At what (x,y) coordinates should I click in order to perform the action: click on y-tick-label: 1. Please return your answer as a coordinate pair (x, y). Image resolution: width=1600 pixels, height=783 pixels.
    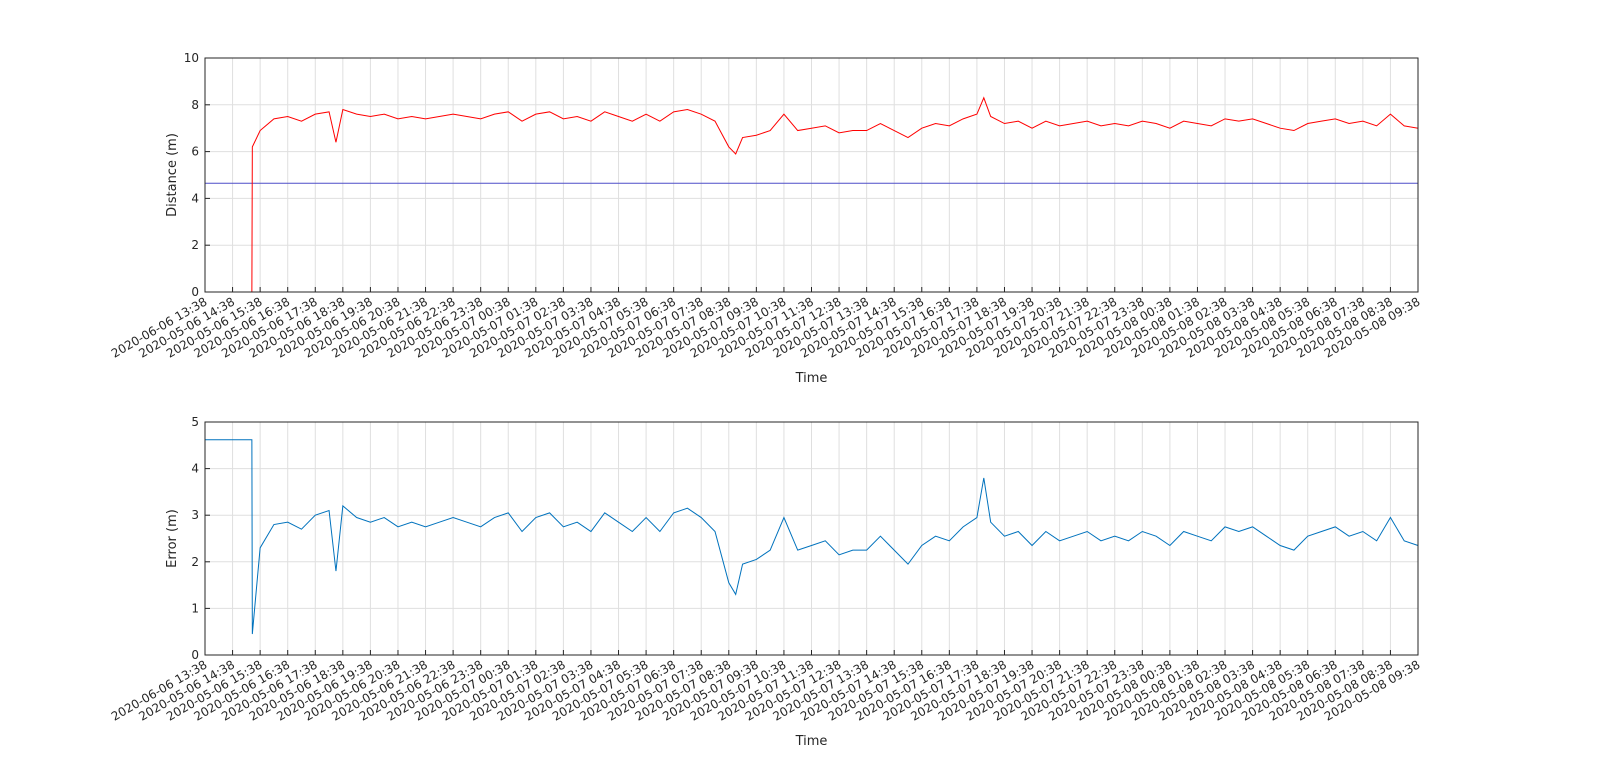
    Looking at the image, I should click on (195, 608).